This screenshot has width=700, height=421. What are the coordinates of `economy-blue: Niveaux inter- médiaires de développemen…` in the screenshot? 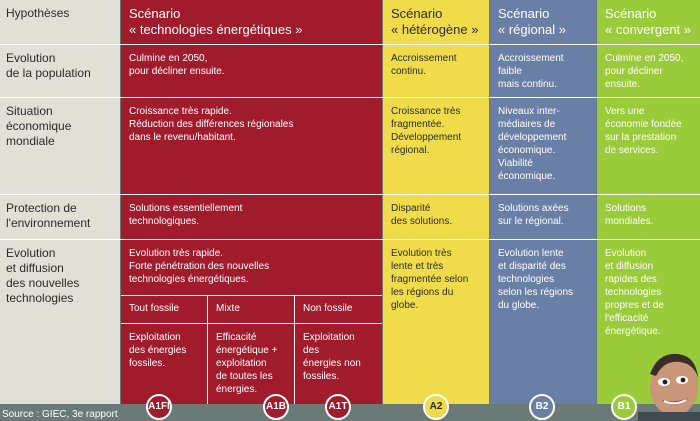 It's located at (532, 144).